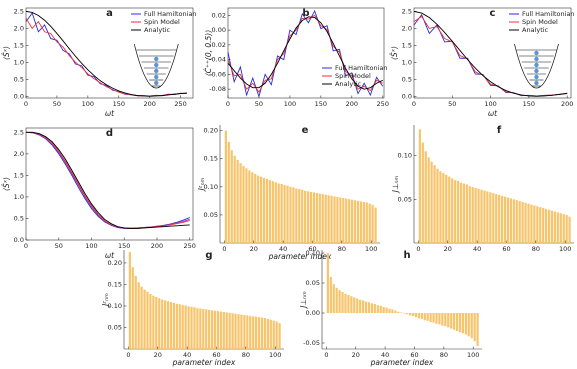 The image size is (577, 369). I want to click on panel-label: c, so click(493, 13).